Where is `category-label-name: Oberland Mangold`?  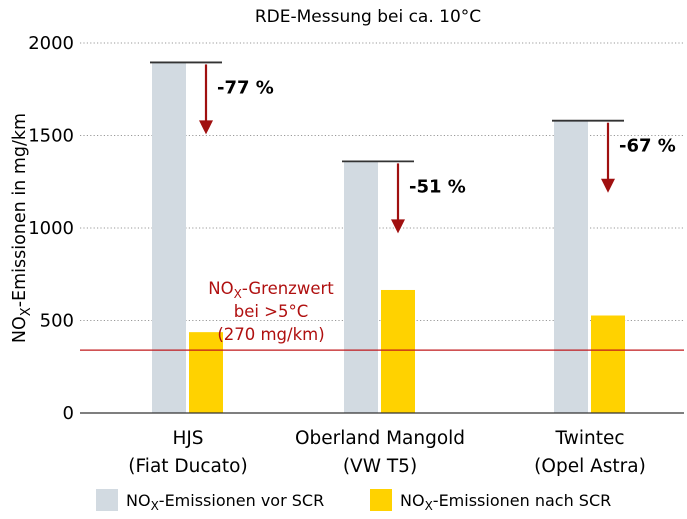
category-label-name: Oberland Mangold is located at coordinates (380, 438).